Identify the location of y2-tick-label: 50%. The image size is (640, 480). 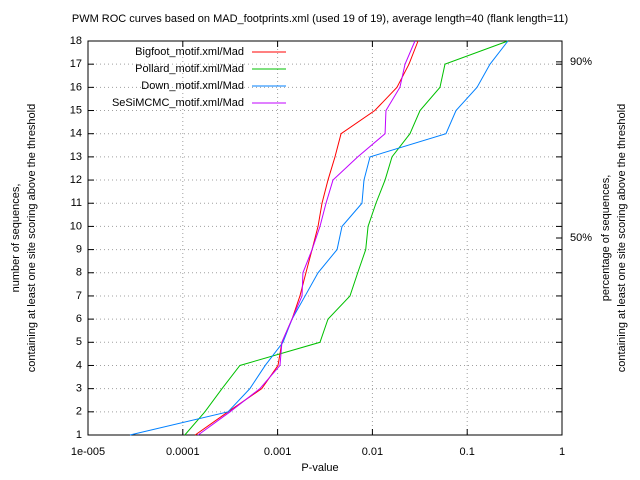
(581, 238).